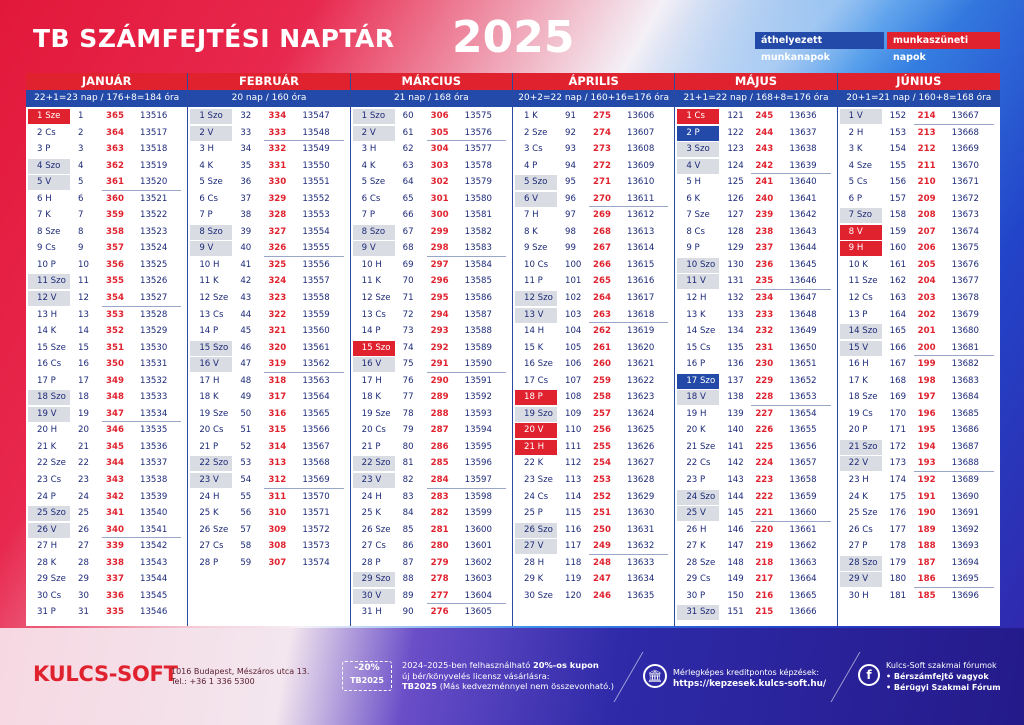 The width and height of the screenshot is (1024, 725). What do you see at coordinates (337, 38) in the screenshot?
I see `title-part2: NAPTÁR` at bounding box center [337, 38].